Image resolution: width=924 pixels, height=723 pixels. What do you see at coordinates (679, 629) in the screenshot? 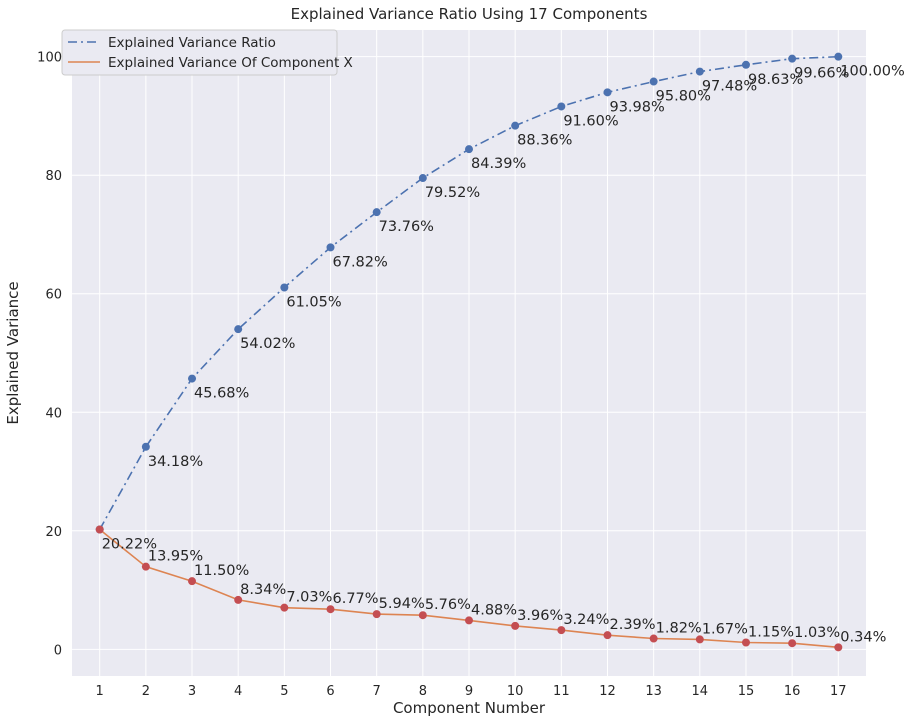
I see `series-1-data-label: 1.82%` at bounding box center [679, 629].